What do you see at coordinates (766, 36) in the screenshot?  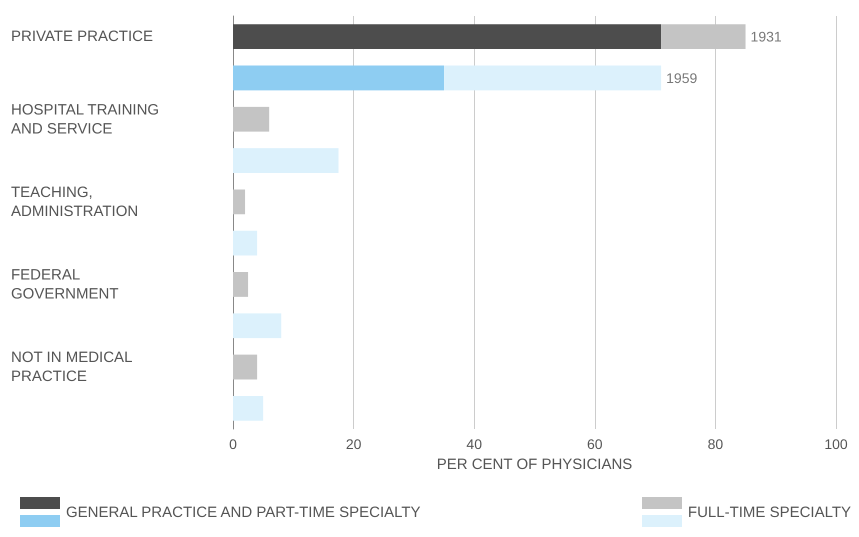 I see `annotation: 1931` at bounding box center [766, 36].